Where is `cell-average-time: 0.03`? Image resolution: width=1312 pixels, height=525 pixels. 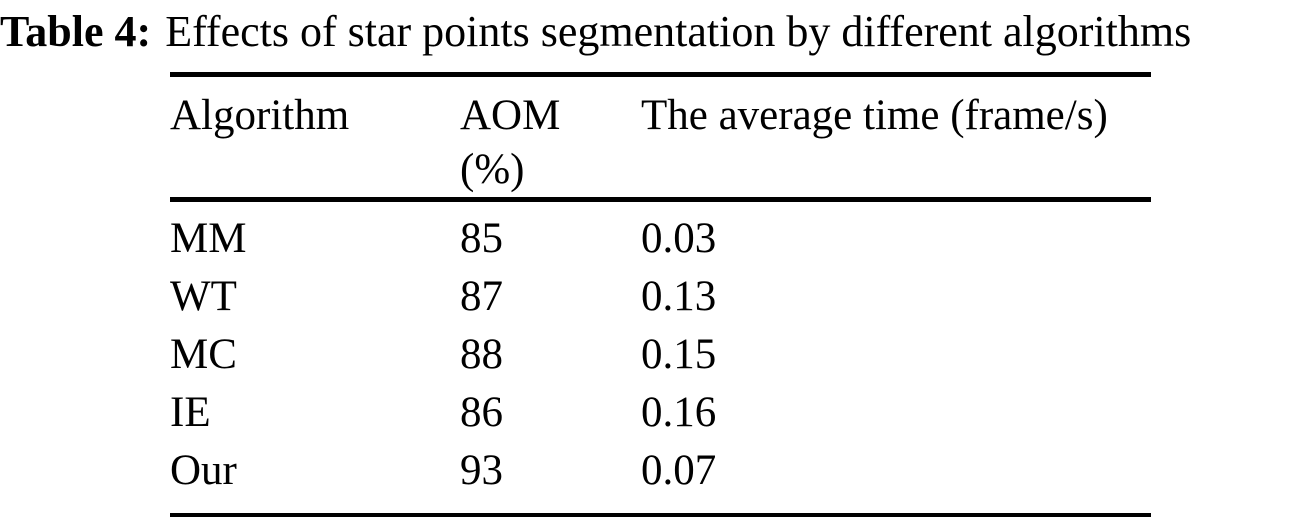
cell-average-time: 0.03 is located at coordinates (679, 238).